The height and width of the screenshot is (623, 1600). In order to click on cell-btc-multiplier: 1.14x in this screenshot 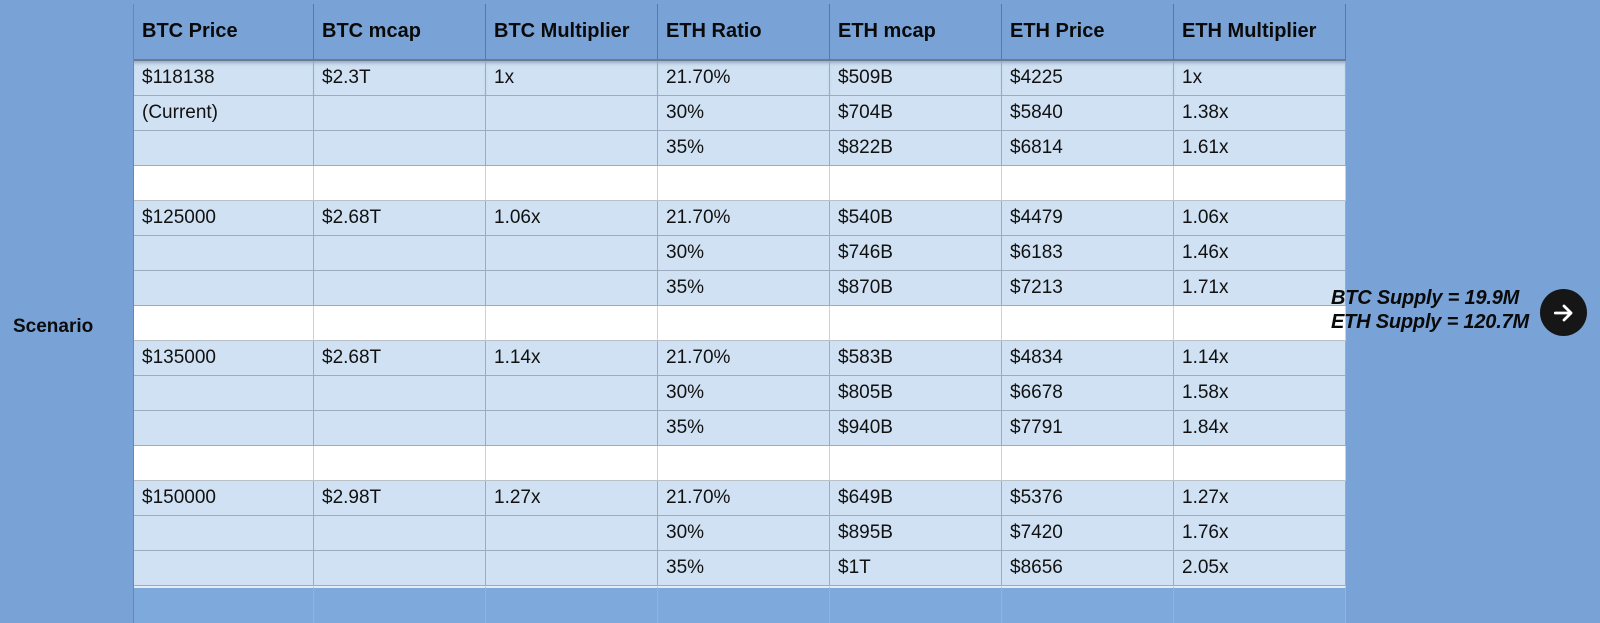, I will do `click(572, 358)`.